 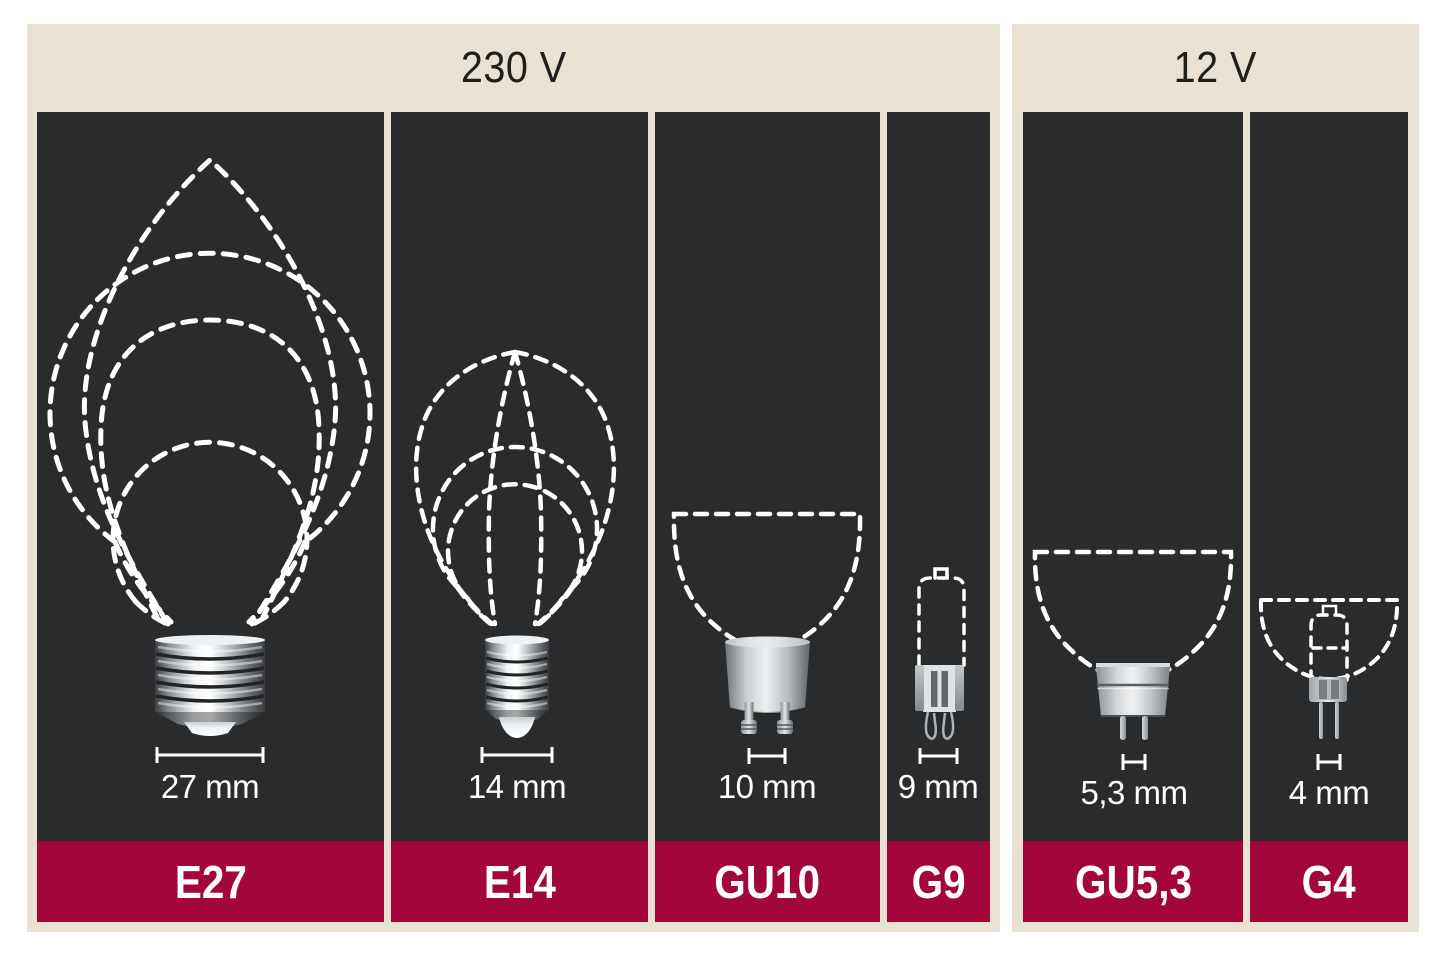 I want to click on panel-title-230v: 230 V, so click(x=513, y=68).